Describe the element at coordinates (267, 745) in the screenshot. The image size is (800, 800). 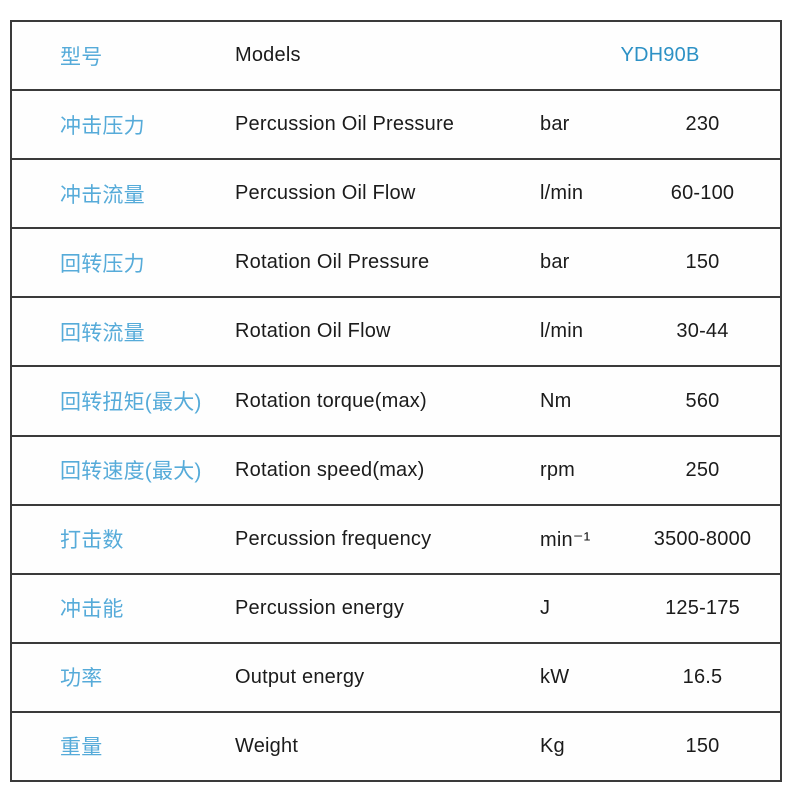
I see `english-label: Weight` at that location.